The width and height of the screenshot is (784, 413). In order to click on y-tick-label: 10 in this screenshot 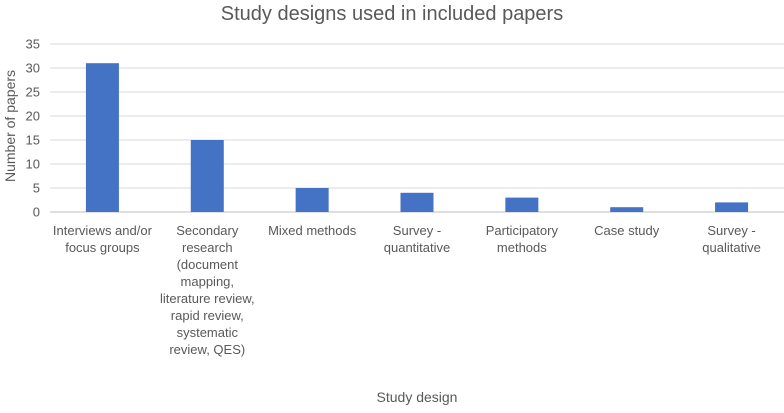, I will do `click(33, 164)`.